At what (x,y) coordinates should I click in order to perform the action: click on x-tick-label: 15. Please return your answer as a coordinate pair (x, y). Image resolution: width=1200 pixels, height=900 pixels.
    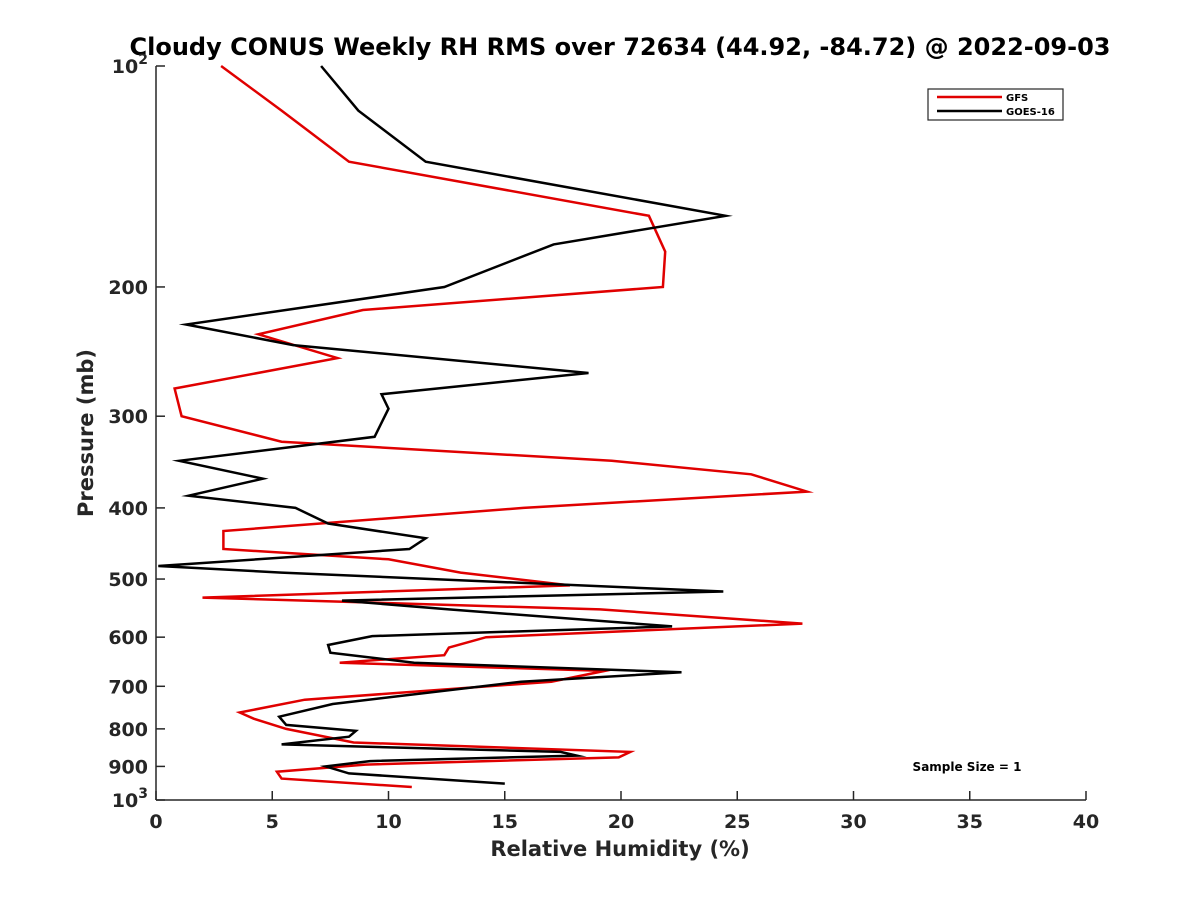
    Looking at the image, I should click on (505, 822).